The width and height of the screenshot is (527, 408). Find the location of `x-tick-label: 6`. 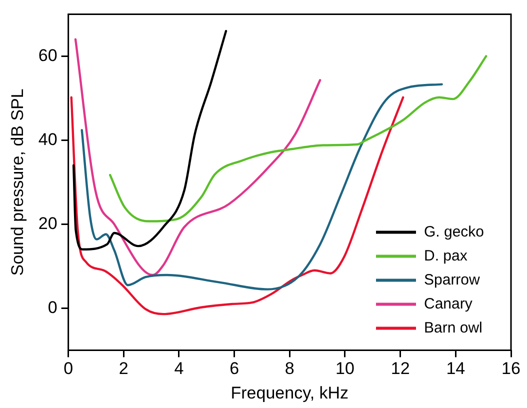

x-tick-label: 6 is located at coordinates (235, 368).